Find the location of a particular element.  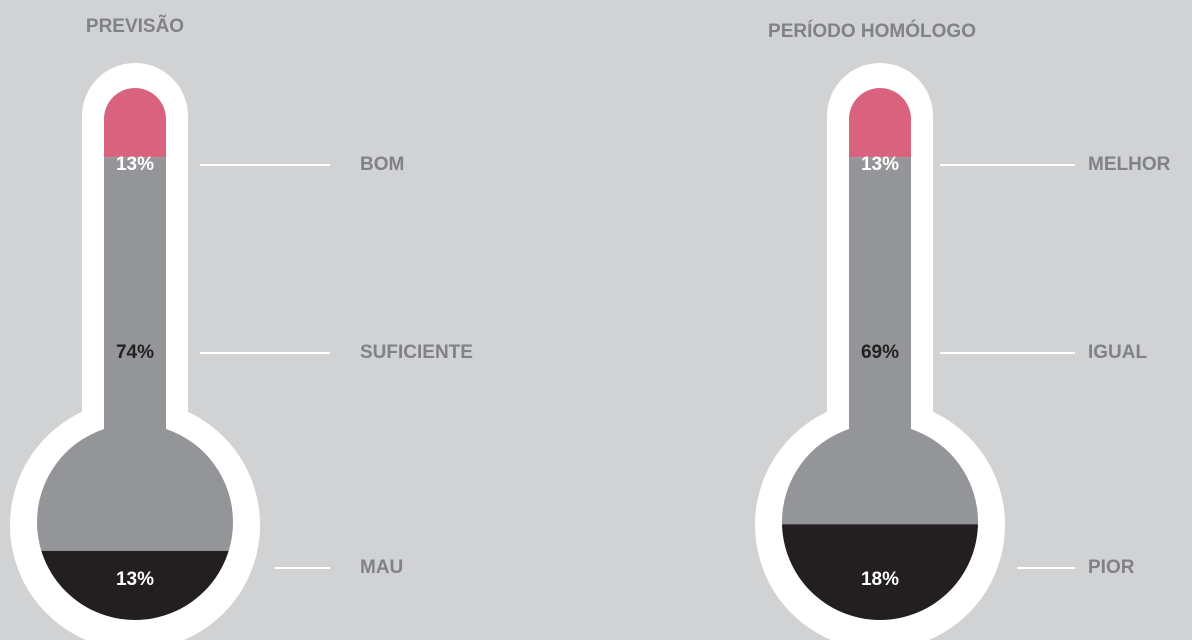

category-label: MELHOR is located at coordinates (1129, 164).